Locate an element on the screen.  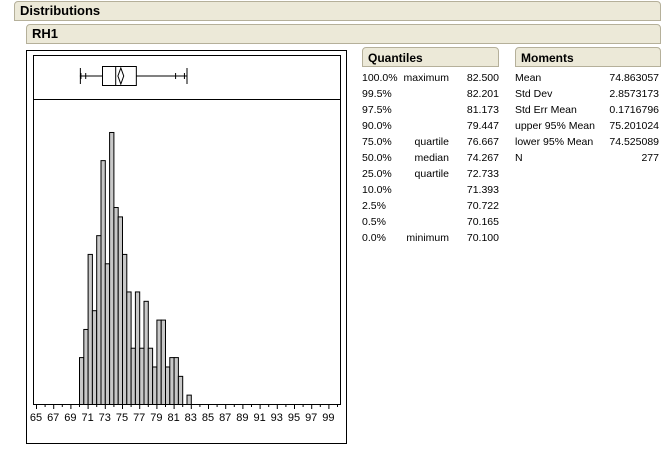
quantile-percent: 99.5% is located at coordinates (377, 94).